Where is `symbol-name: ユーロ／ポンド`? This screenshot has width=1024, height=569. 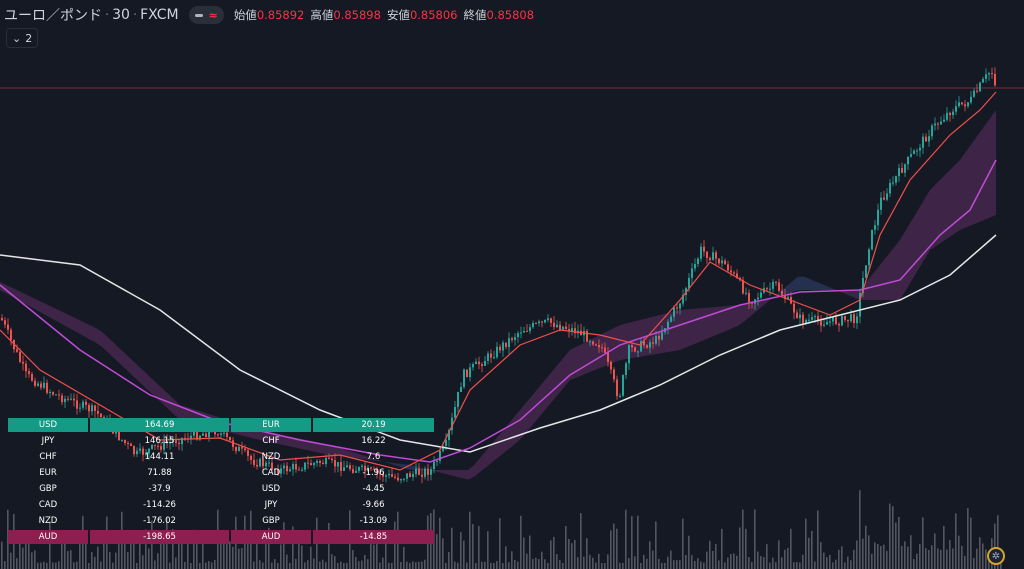
symbol-name: ユーロ／ポンド is located at coordinates (53, 16).